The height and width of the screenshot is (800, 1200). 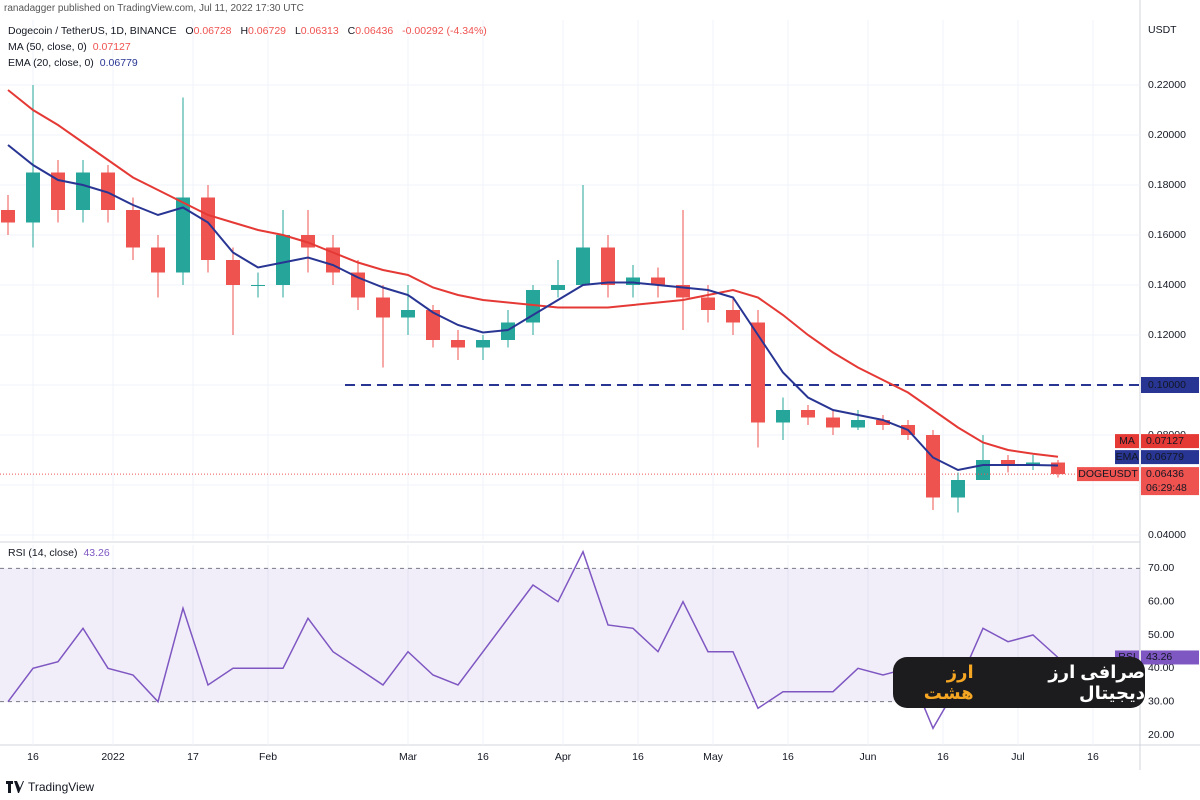 What do you see at coordinates (1167, 535) in the screenshot?
I see `y-tick-label: 0.04000` at bounding box center [1167, 535].